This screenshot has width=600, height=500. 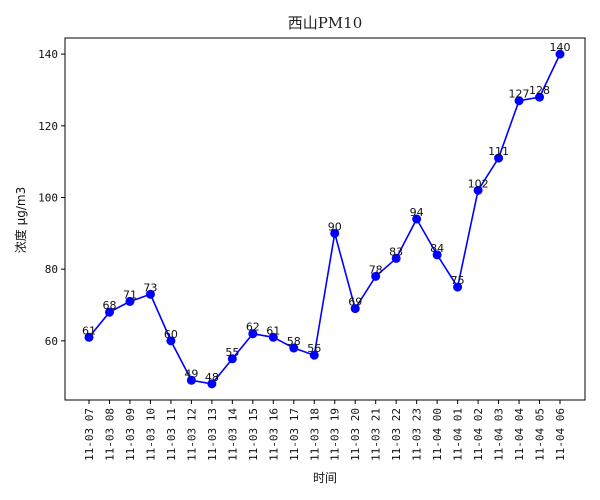 I want to click on chart-title: 西山PM10, so click(x=325, y=23).